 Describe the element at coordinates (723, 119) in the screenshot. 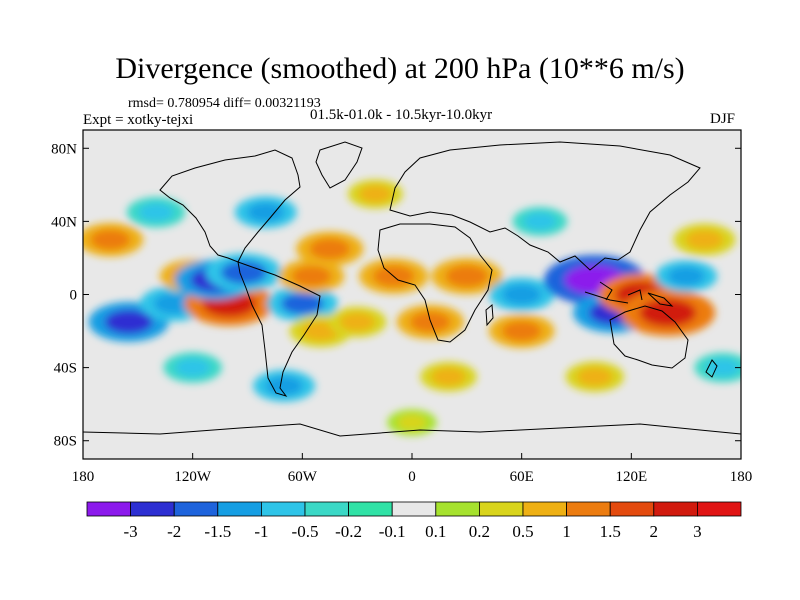

I see `season-label: DJF` at that location.